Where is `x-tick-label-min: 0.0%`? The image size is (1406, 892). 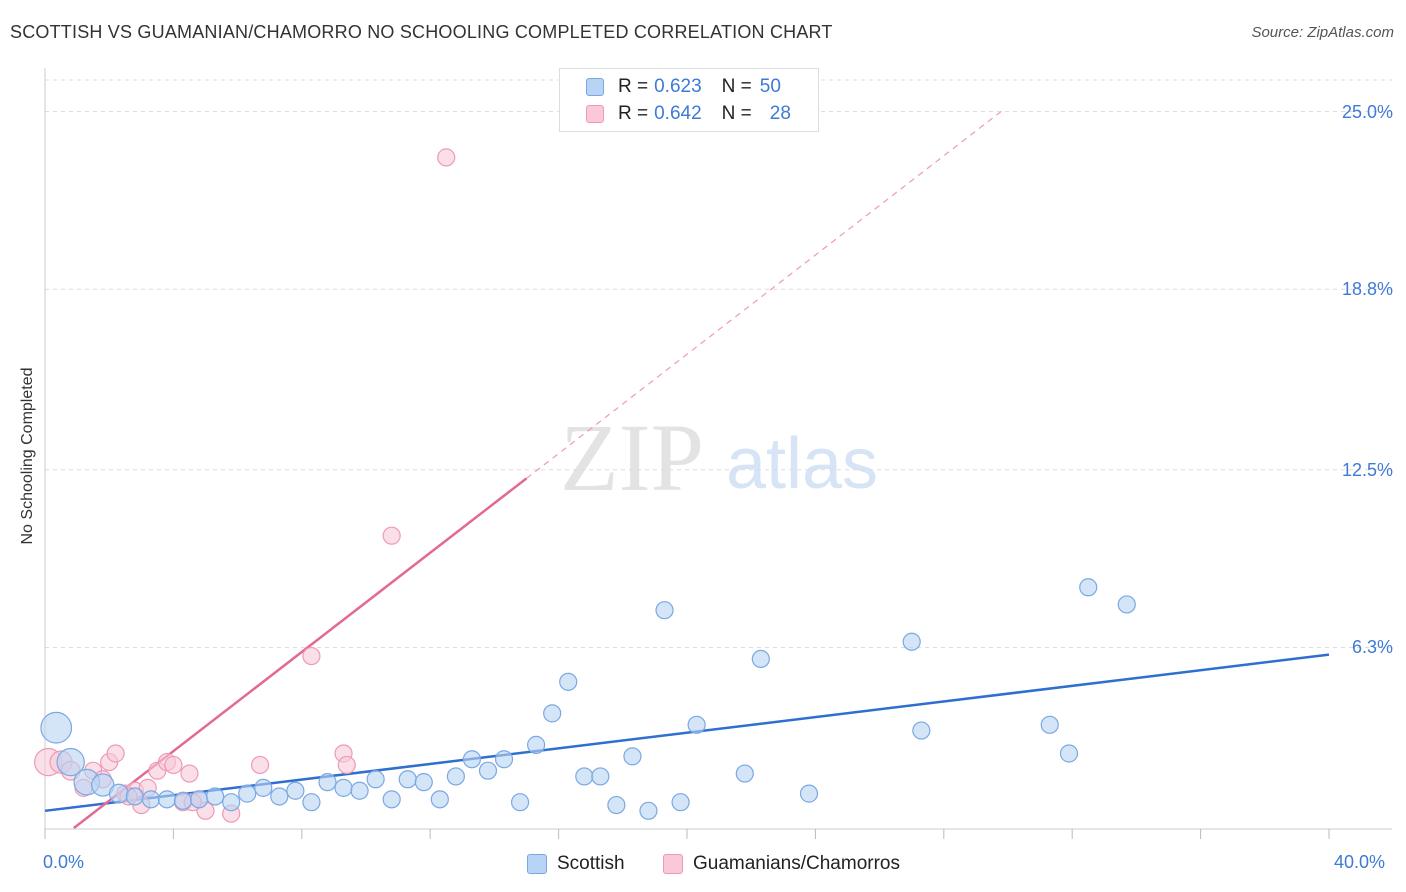 x-tick-label-min: 0.0% is located at coordinates (64, 862).